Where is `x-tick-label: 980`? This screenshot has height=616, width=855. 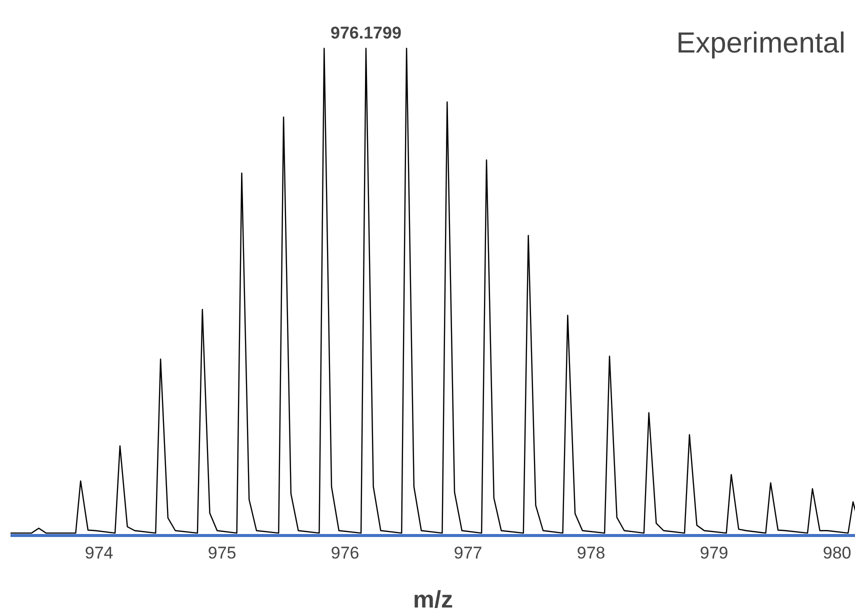
x-tick-label: 980 is located at coordinates (837, 553).